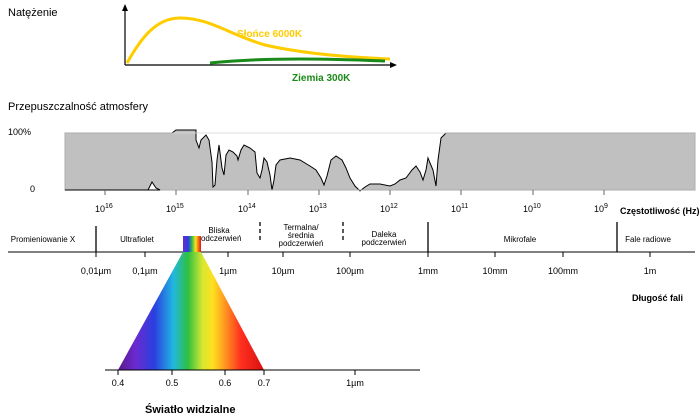  Describe the element at coordinates (297, 61) in the screenshot. I see `earth-curve` at that location.